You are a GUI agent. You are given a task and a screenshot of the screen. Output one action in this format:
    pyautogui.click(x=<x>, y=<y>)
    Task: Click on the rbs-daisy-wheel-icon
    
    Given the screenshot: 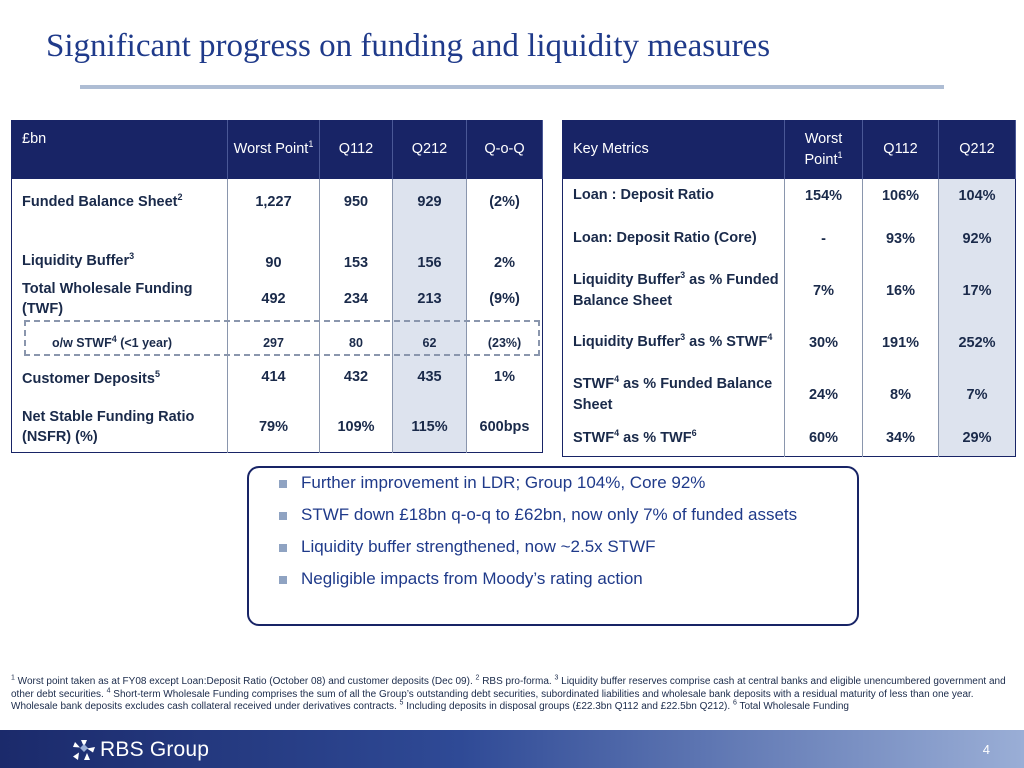 What is the action you would take?
    pyautogui.click(x=84, y=750)
    